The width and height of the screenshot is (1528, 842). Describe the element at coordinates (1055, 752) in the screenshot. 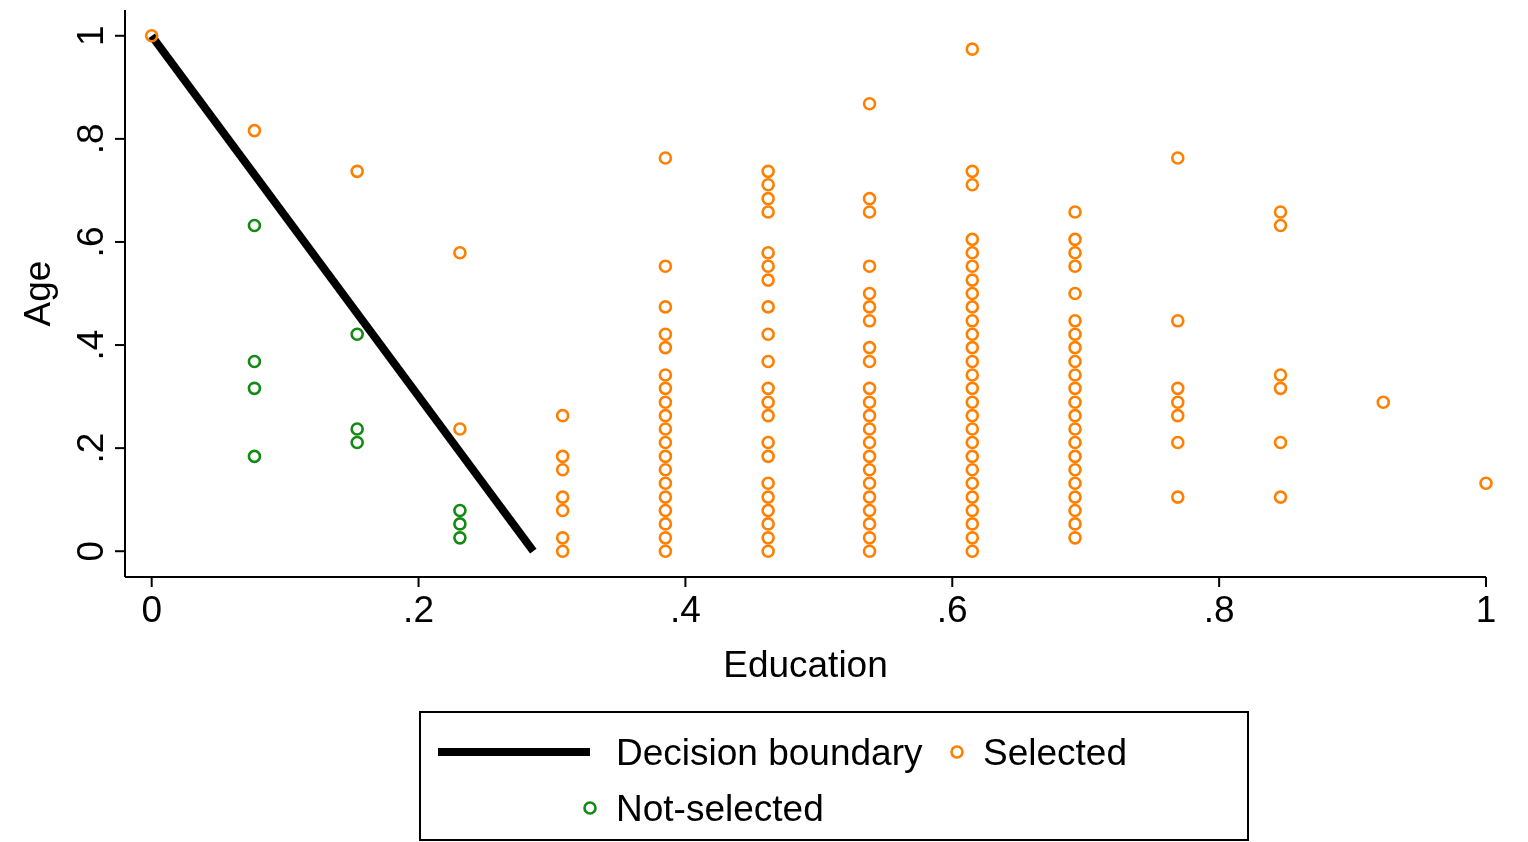

I see `legend-label: Selected` at that location.